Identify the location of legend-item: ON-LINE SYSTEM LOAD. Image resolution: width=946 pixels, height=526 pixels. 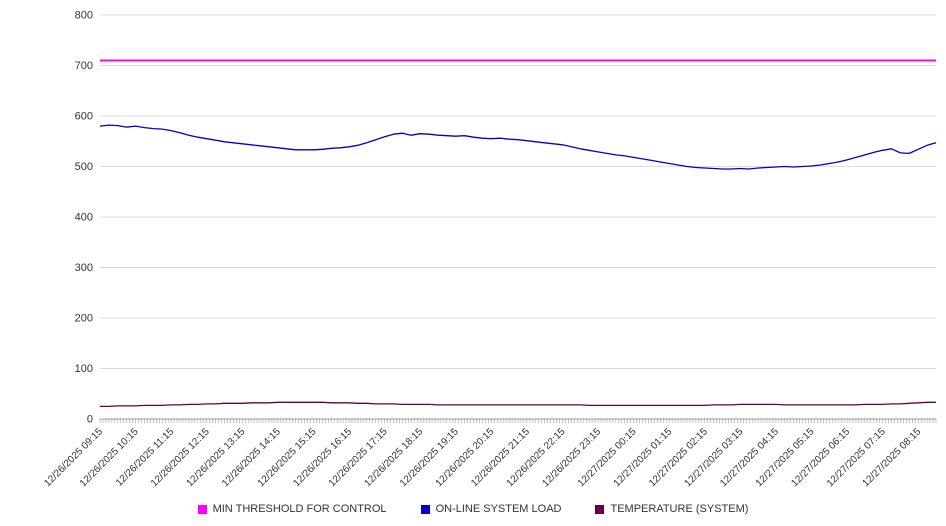
(491, 509).